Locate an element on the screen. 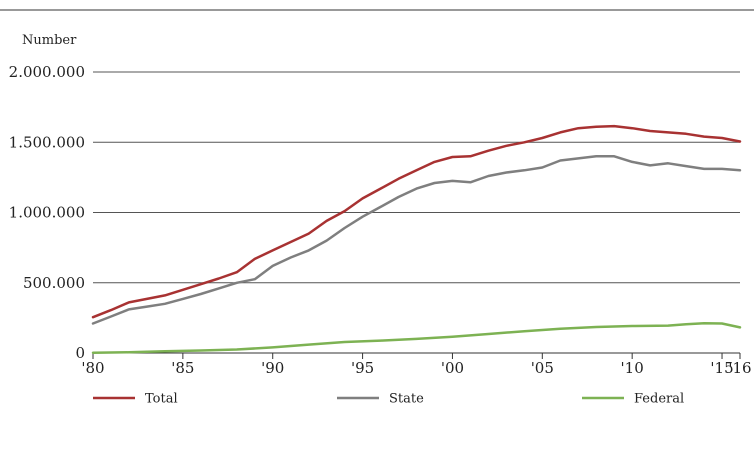  legend-label: State is located at coordinates (406, 399).